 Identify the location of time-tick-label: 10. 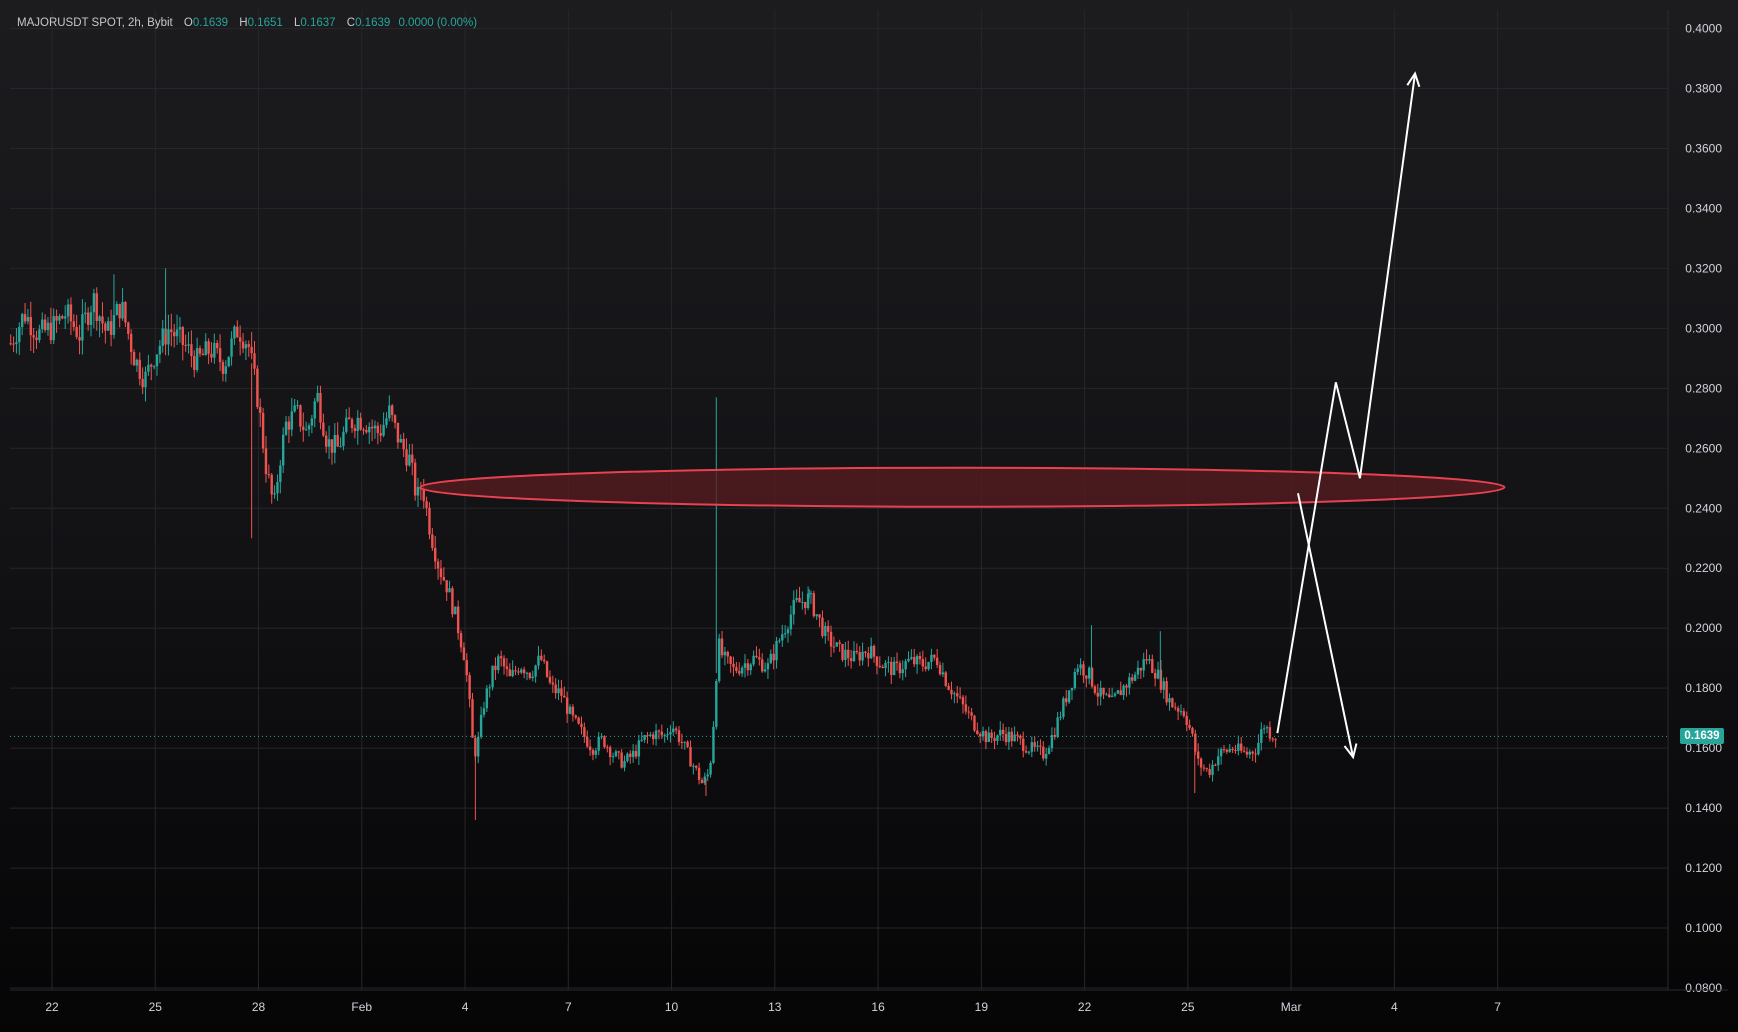
(672, 1007).